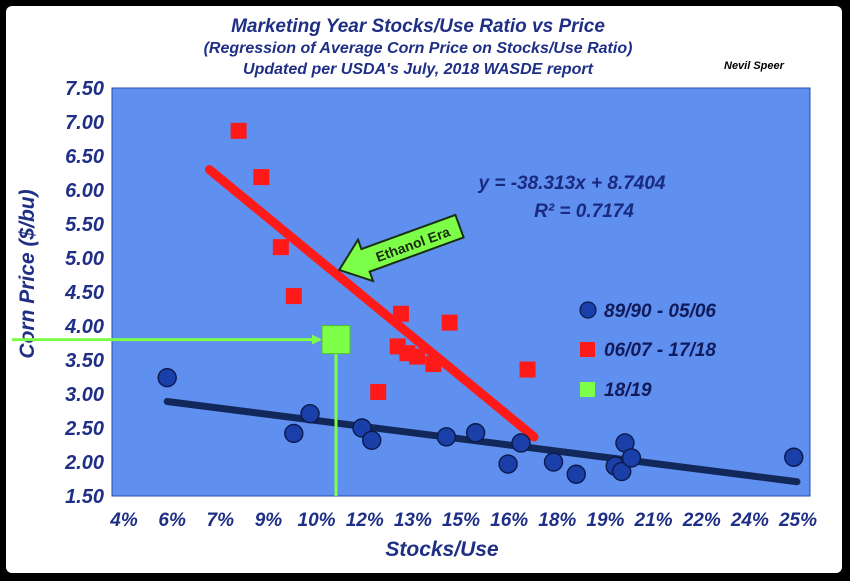 Image resolution: width=850 pixels, height=581 pixels. I want to click on y-axis-label: Corn Price ($/bu), so click(27, 273).